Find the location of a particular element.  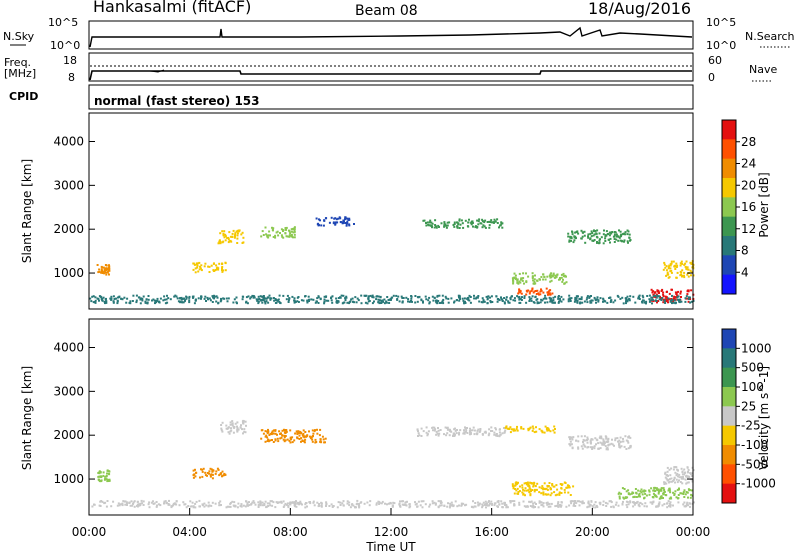

colorbar-segment is located at coordinates (729, 493).